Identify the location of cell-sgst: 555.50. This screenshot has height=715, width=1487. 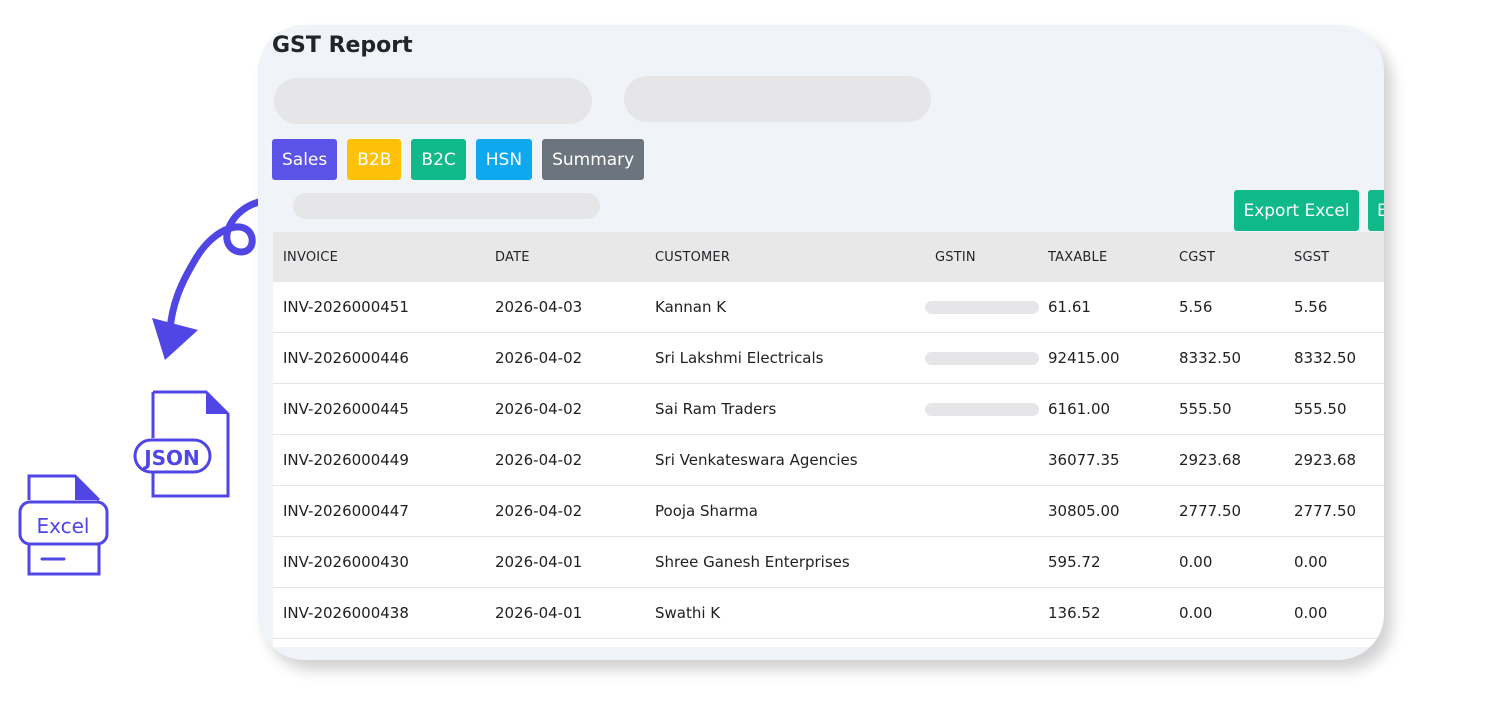
(1334, 409).